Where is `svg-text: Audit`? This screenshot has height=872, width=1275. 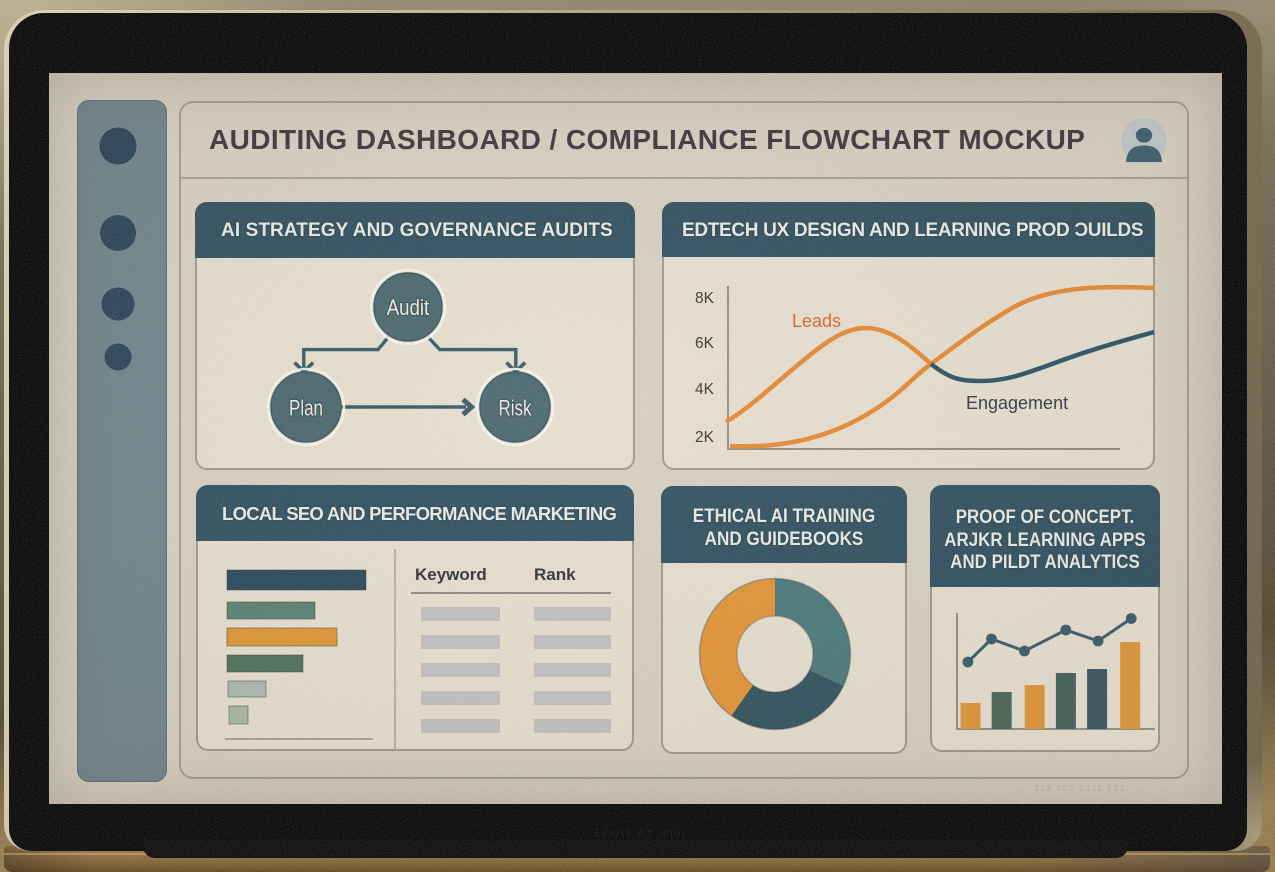
svg-text: Audit is located at coordinates (408, 307).